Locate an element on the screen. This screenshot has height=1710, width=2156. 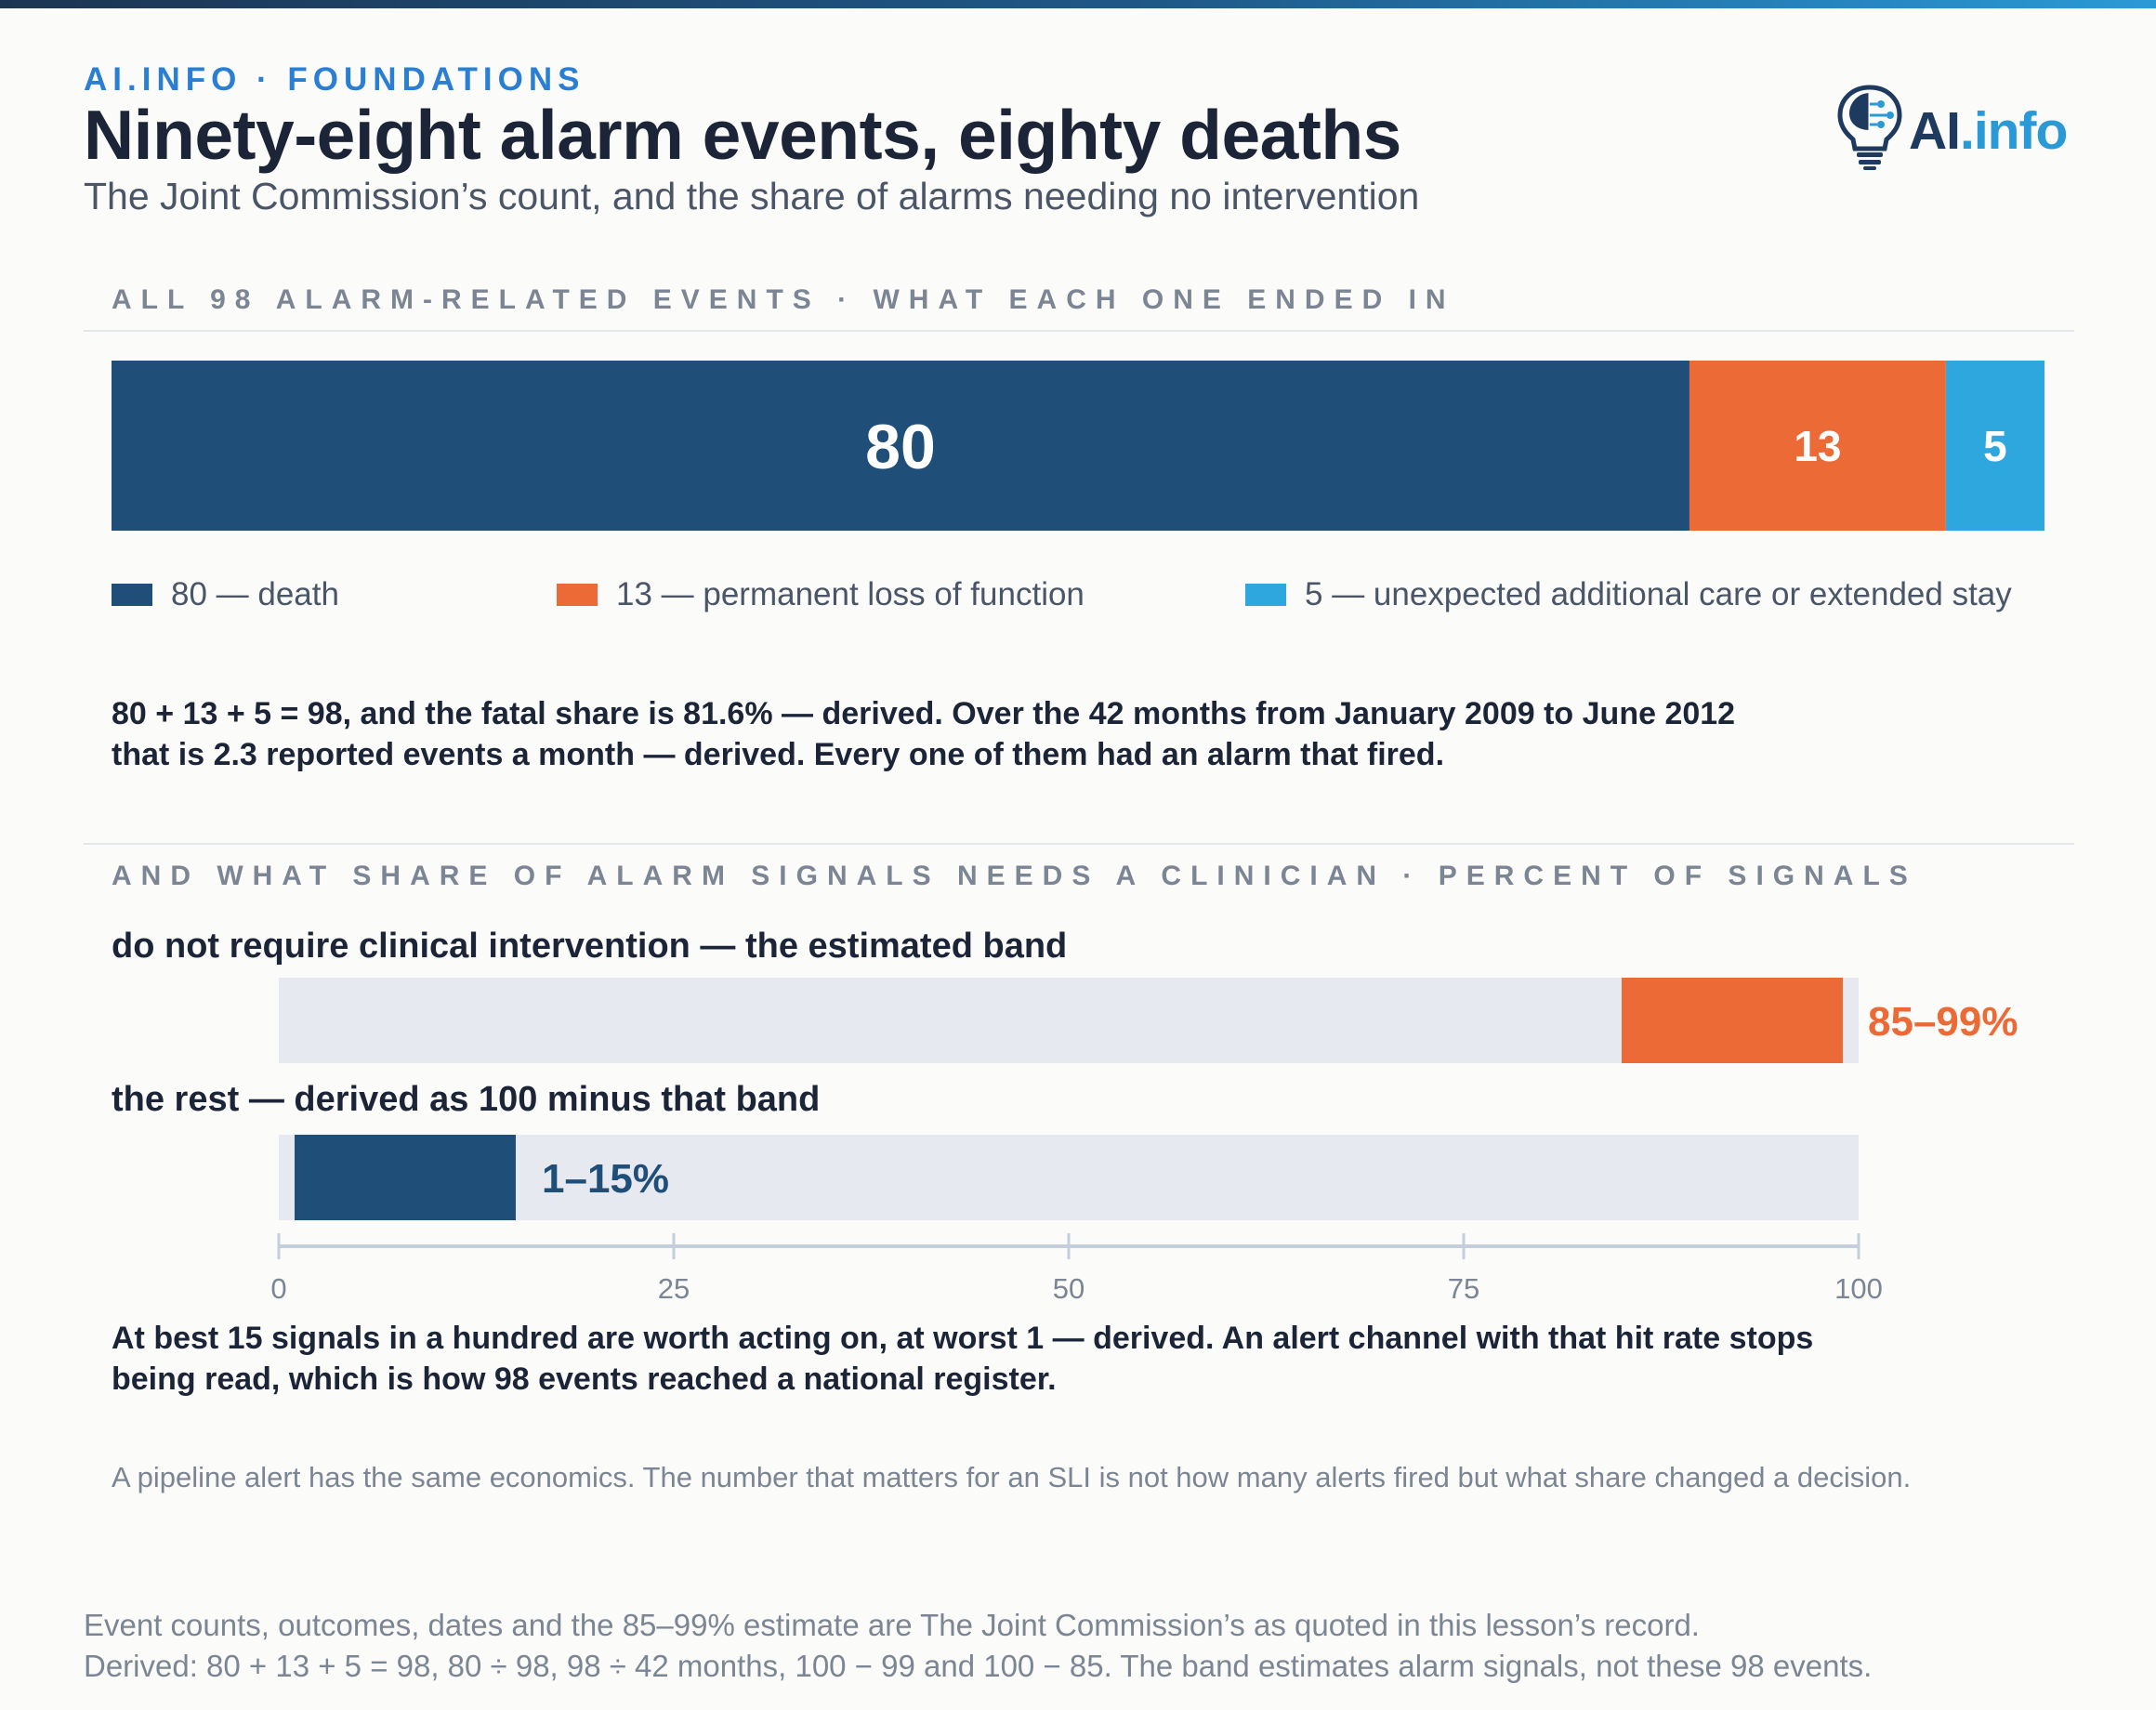
stacked-outcome-chart: 80 13 5 is located at coordinates (1078, 446).